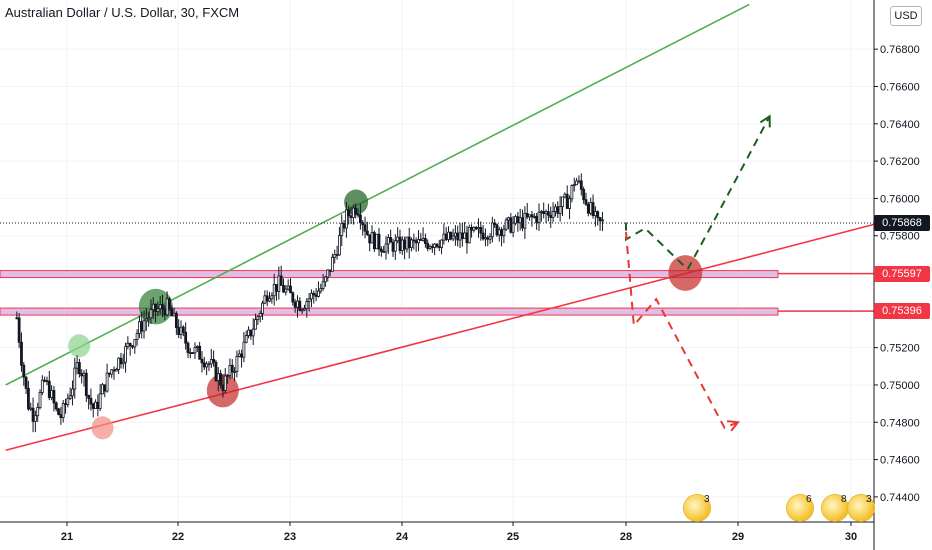  What do you see at coordinates (902, 273) in the screenshot?
I see `level-price-tag-upper: 0.75597` at bounding box center [902, 273].